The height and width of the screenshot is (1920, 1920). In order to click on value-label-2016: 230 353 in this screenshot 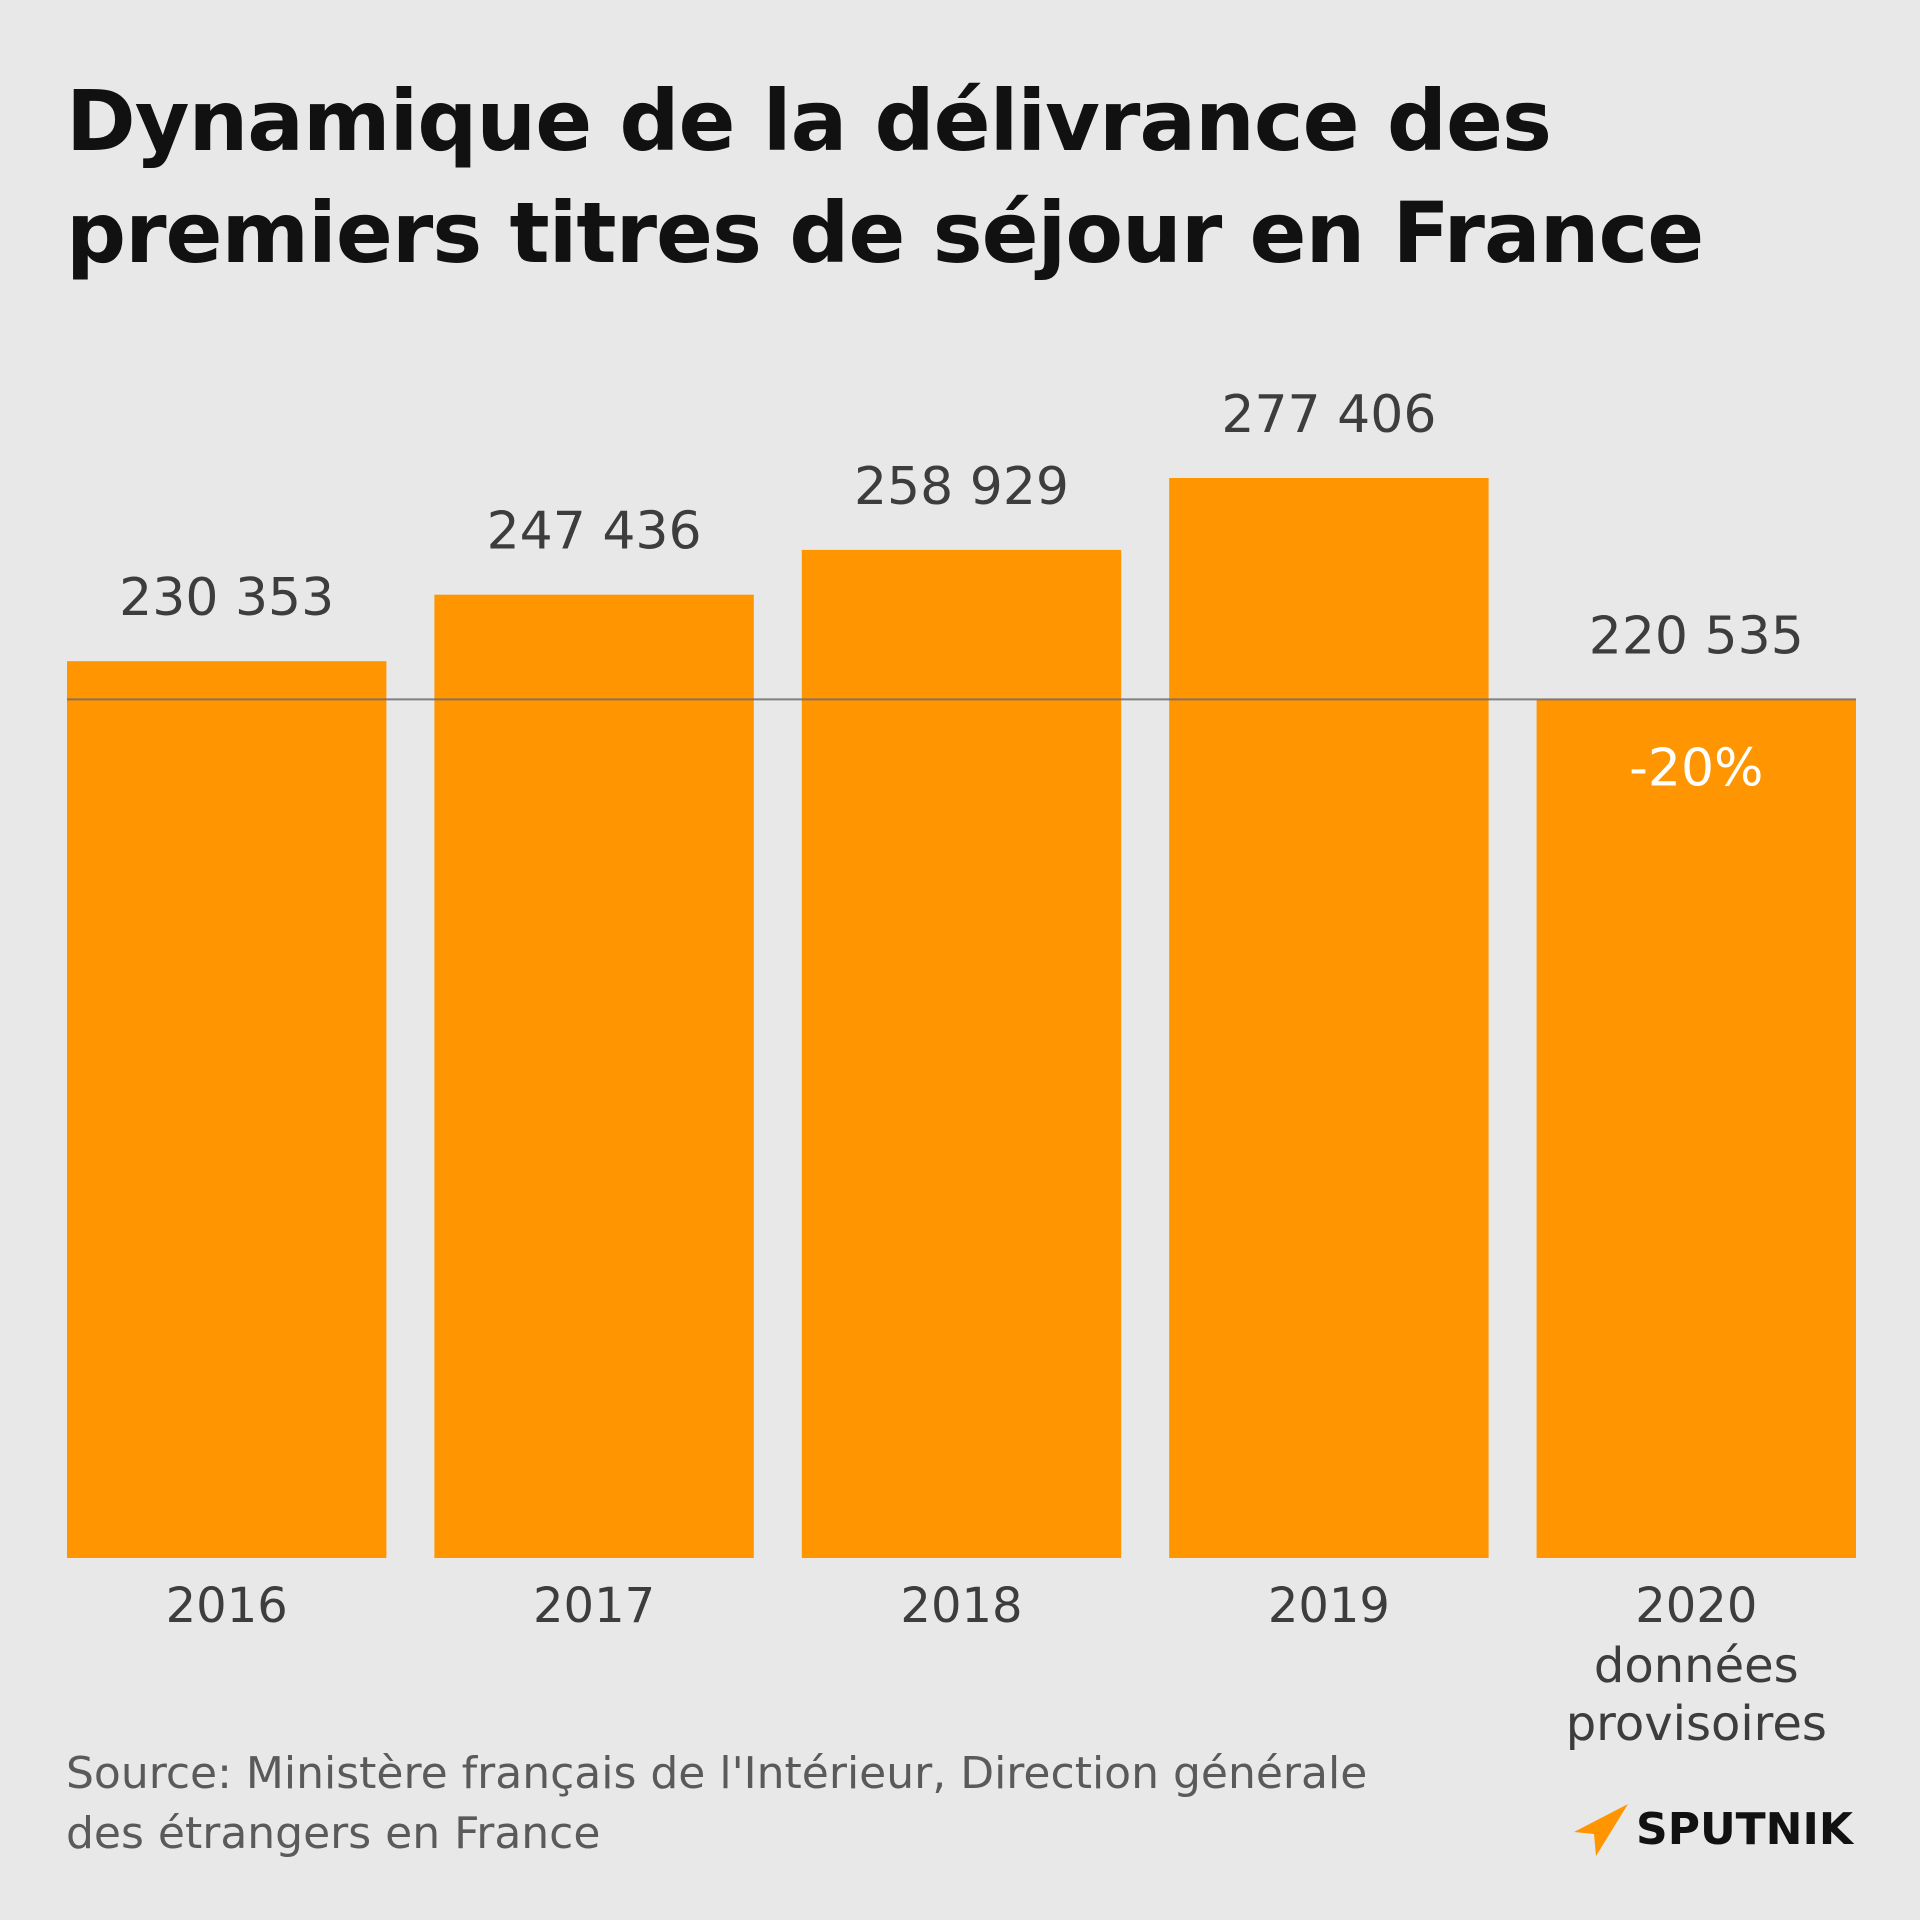, I will do `click(226, 598)`.